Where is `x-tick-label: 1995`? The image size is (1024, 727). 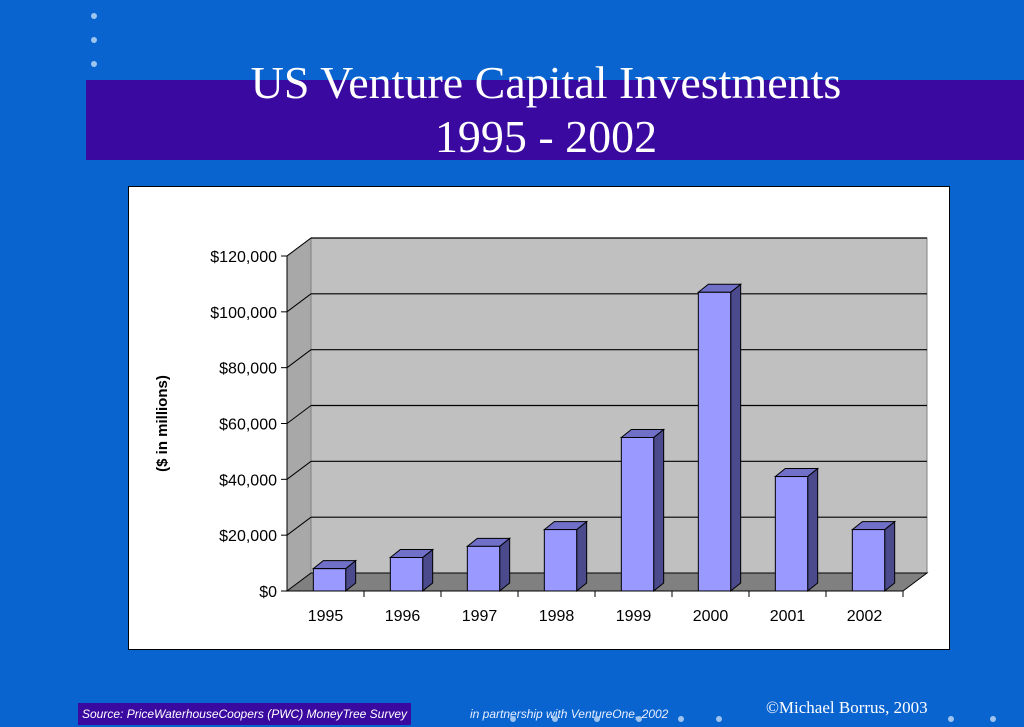
x-tick-label: 1995 is located at coordinates (326, 616).